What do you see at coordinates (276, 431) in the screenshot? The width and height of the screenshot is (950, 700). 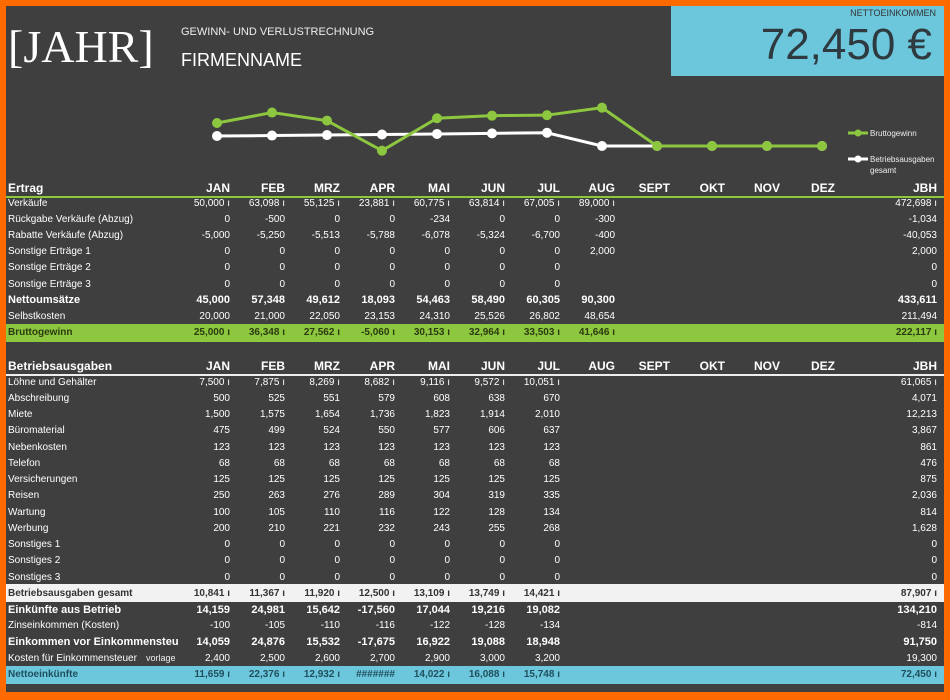 I see `cell: 499` at bounding box center [276, 431].